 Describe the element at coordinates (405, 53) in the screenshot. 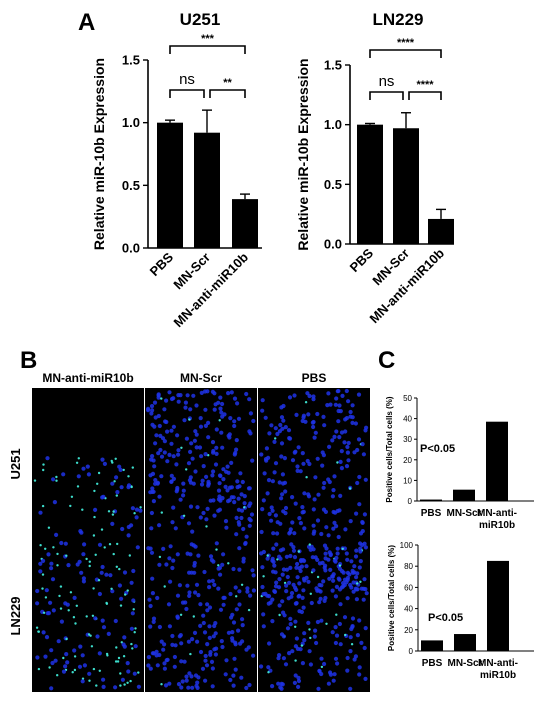

I see `significance-bracket` at that location.